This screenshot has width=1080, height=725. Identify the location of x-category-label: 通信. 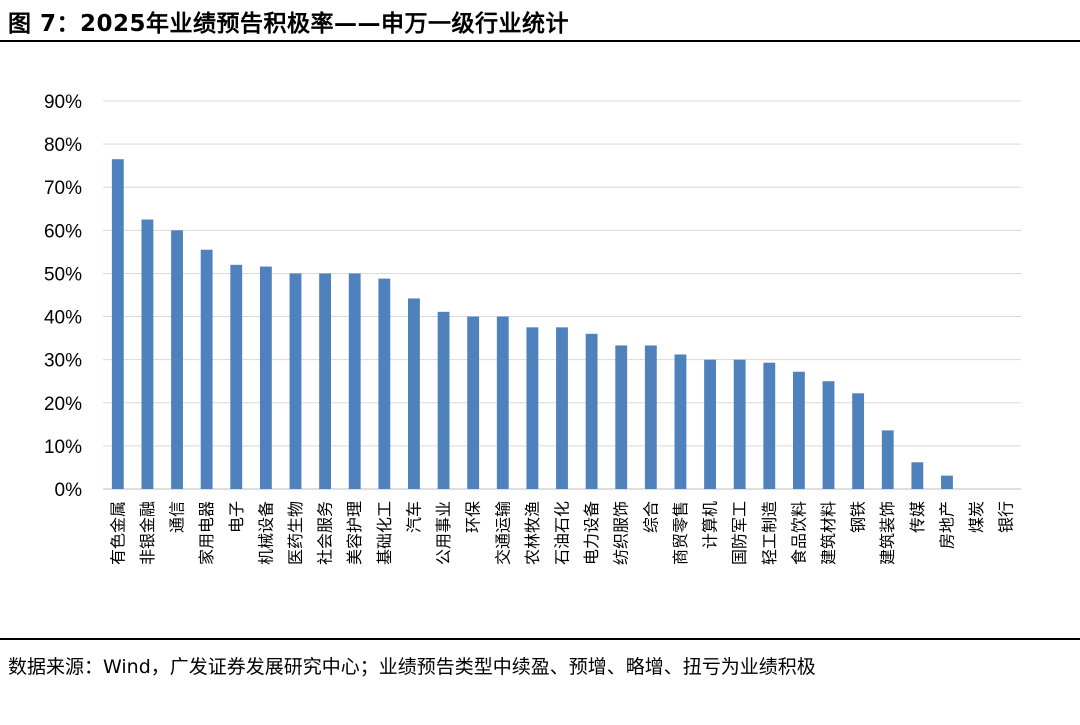
(177, 517).